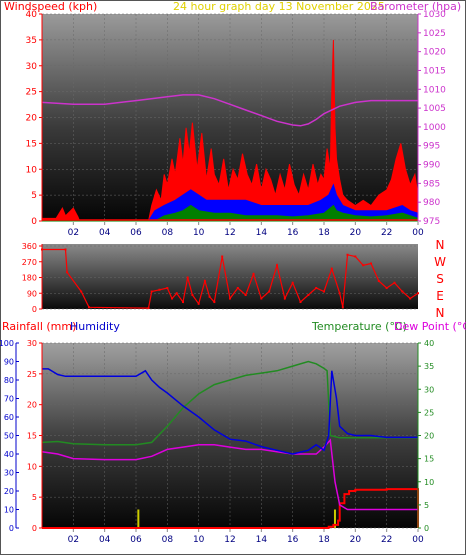 The height and width of the screenshot is (555, 466). Describe the element at coordinates (229, 110) in the screenshot. I see `barometer-line` at that location.